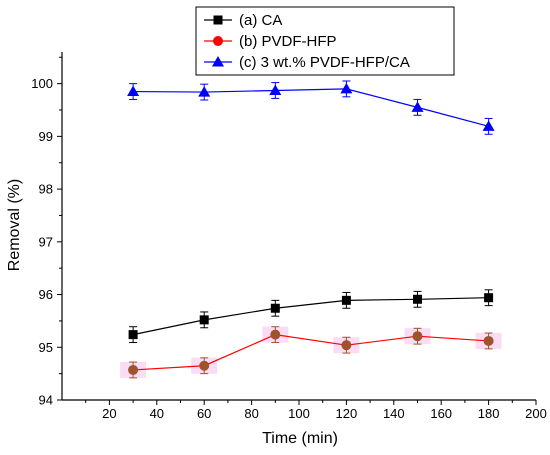 The image size is (550, 455). Describe the element at coordinates (109, 413) in the screenshot. I see `x-tick-label-20: 20` at that location.